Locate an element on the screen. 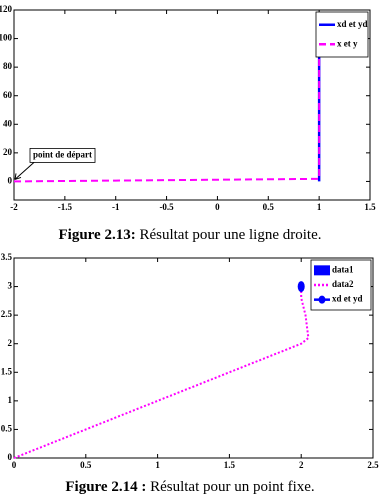 Image resolution: width=380 pixels, height=501 pixels. y-tick-label: 40 is located at coordinates (8, 123).